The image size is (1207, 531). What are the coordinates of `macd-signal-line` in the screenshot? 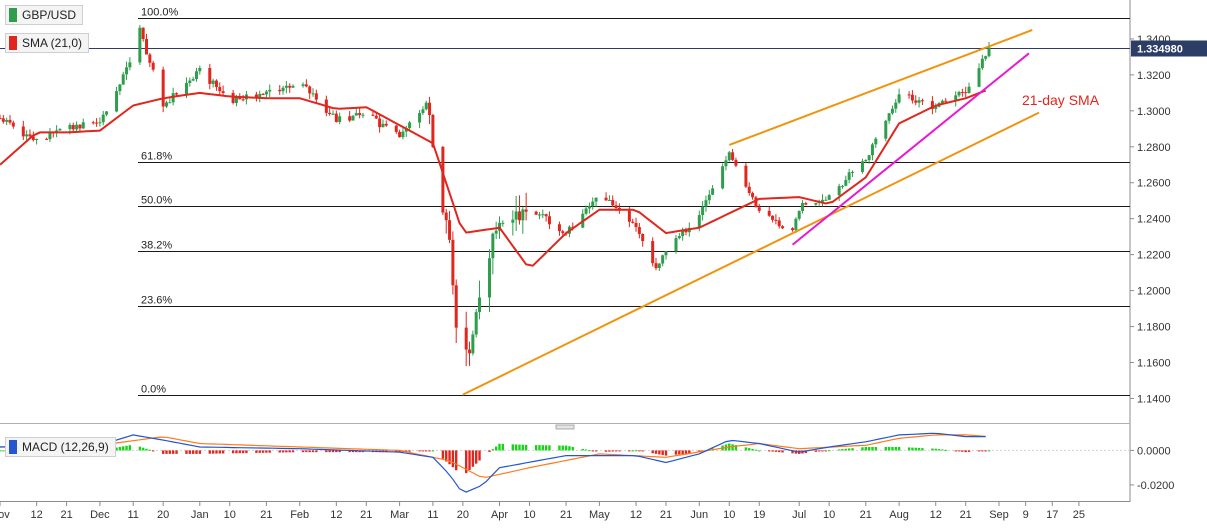 It's located at (493, 456).